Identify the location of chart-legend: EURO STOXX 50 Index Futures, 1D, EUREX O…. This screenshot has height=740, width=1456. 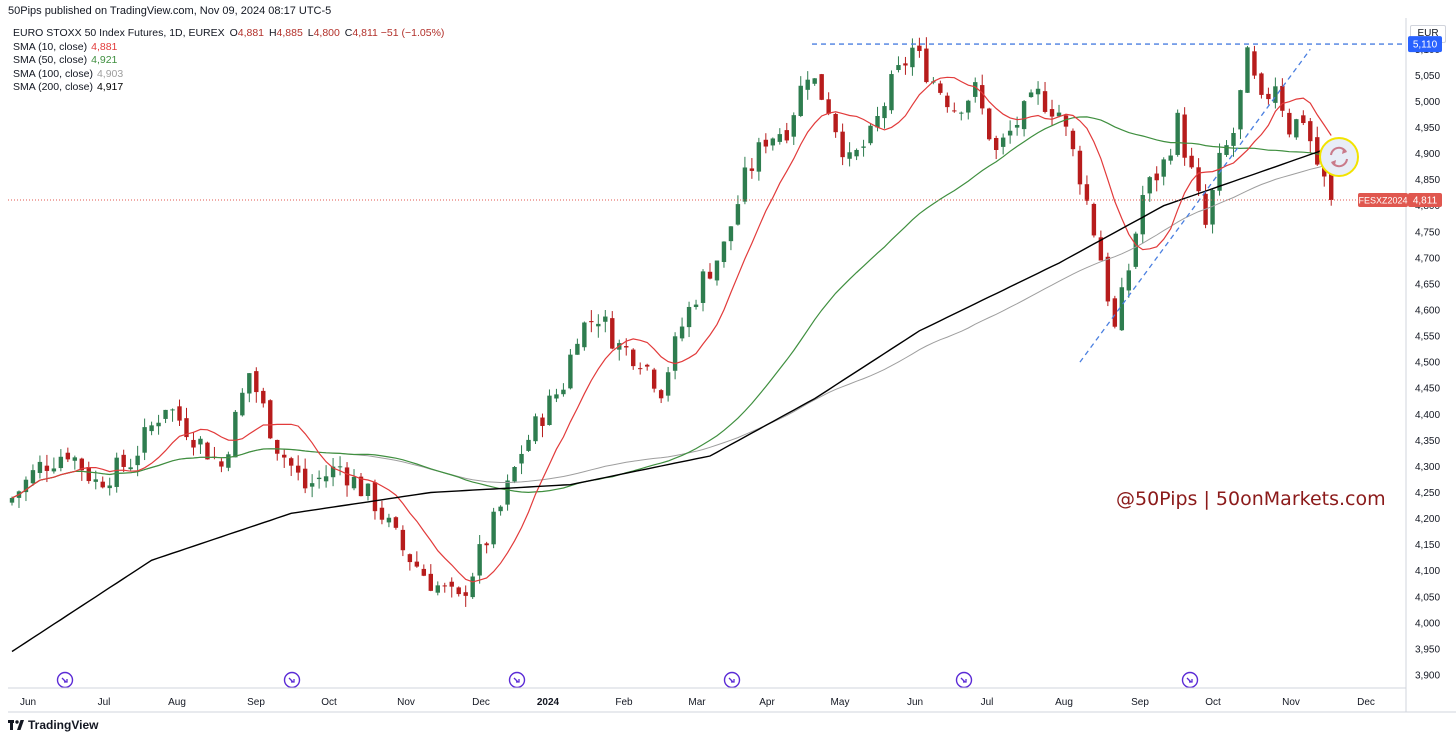
(228, 61).